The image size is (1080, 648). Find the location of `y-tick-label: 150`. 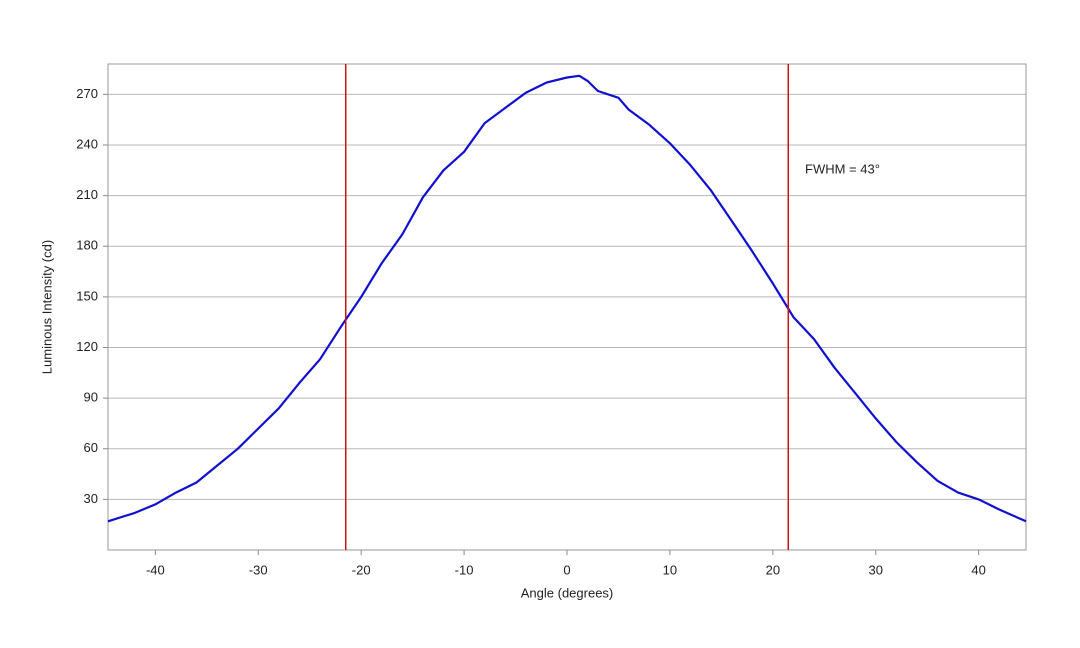

y-tick-label: 150 is located at coordinates (87, 295).